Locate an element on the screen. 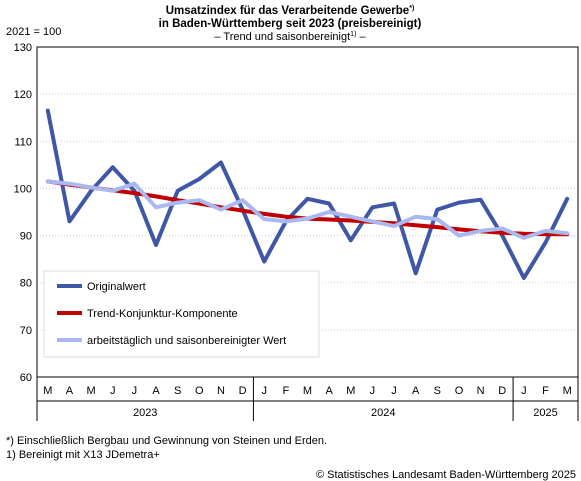 This screenshot has width=581, height=481. x-tick-label-4: J is located at coordinates (135, 391).